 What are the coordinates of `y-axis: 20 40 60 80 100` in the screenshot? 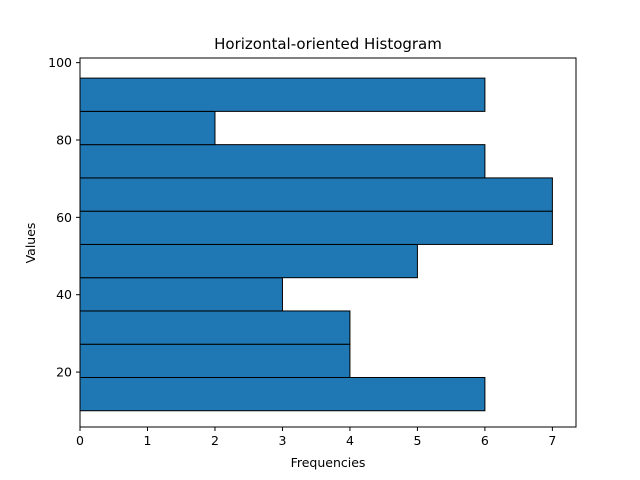 It's located at (64, 217).